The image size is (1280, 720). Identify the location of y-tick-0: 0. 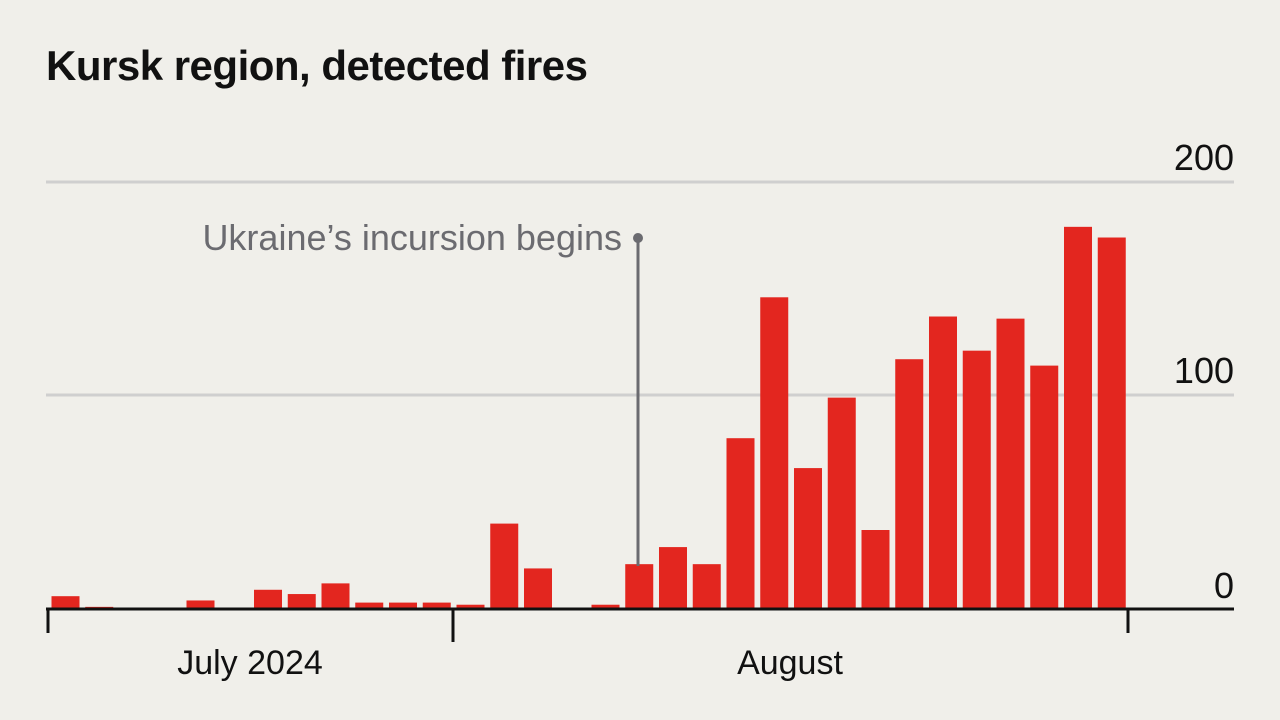
(1224, 585).